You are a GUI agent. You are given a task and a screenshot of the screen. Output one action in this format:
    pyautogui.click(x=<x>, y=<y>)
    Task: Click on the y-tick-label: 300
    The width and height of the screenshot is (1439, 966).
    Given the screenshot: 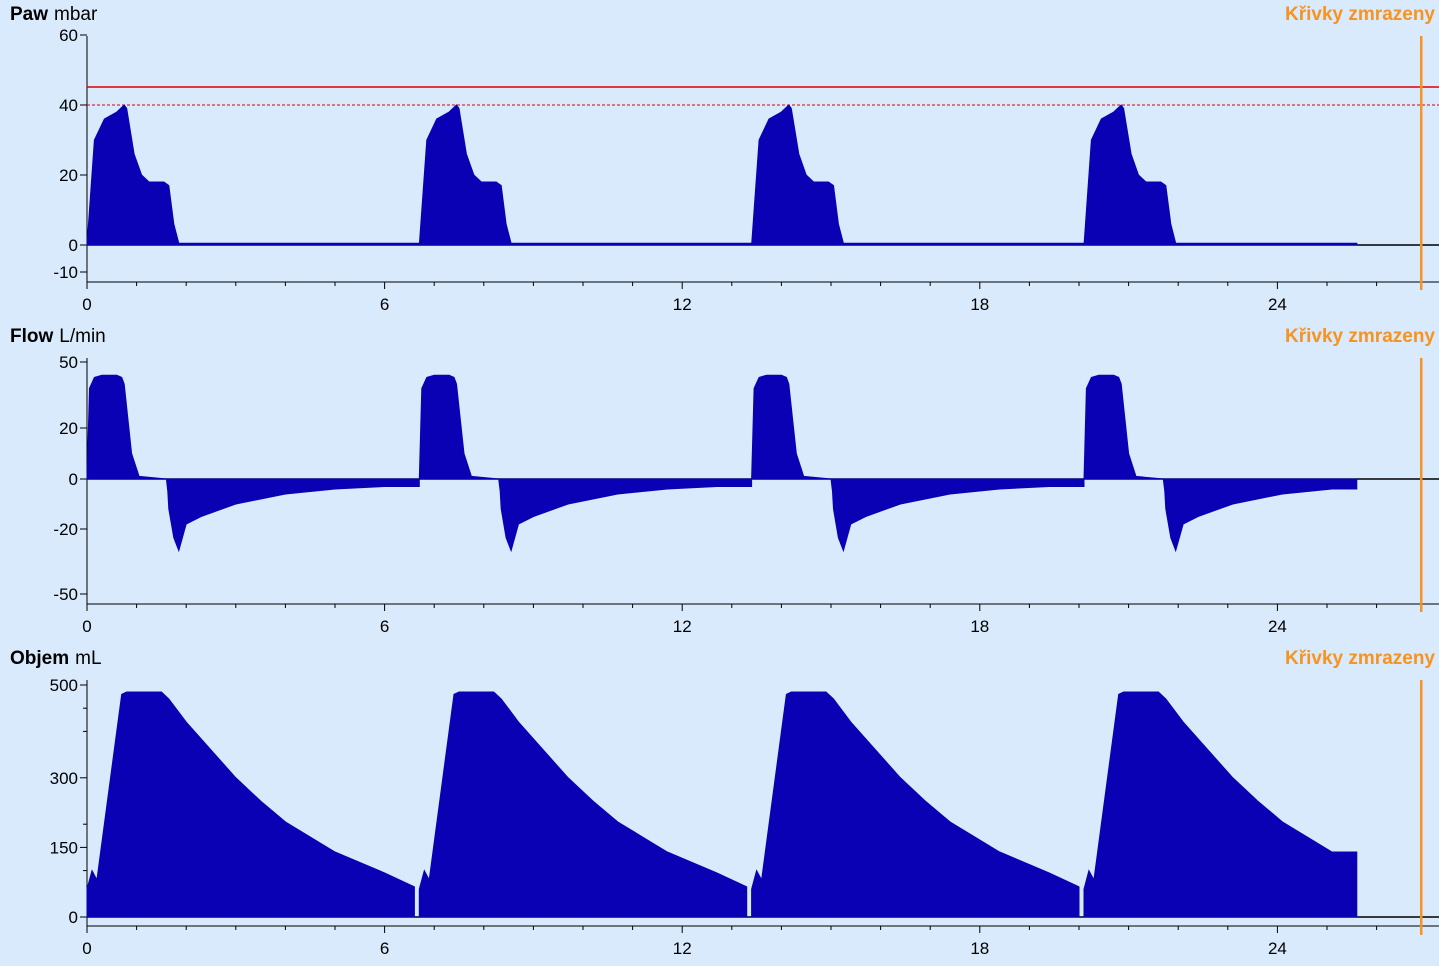 What is the action you would take?
    pyautogui.click(x=64, y=778)
    